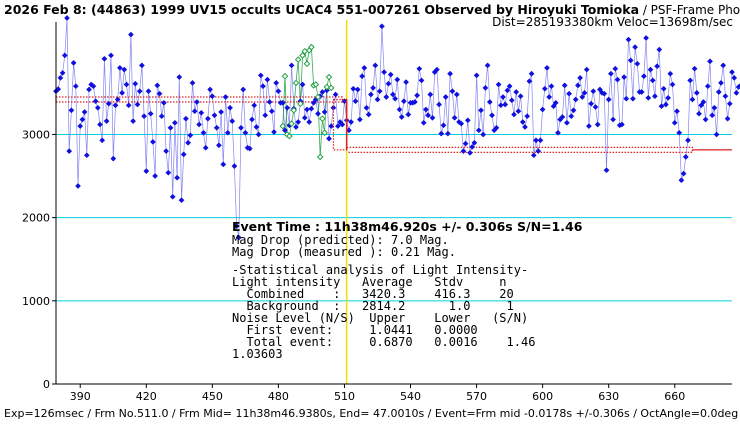  Describe the element at coordinates (327, 87) in the screenshot. I see `comparison-point` at that location.